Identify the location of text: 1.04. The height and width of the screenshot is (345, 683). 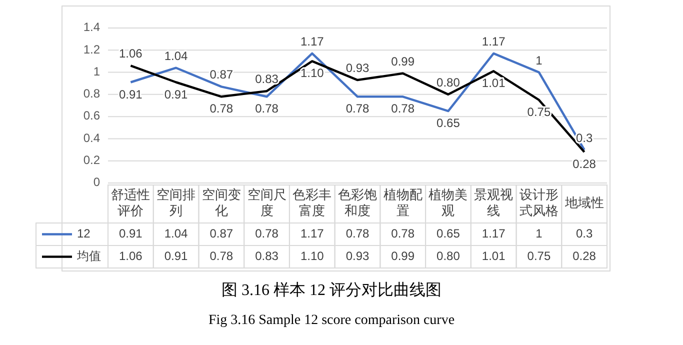
(176, 55).